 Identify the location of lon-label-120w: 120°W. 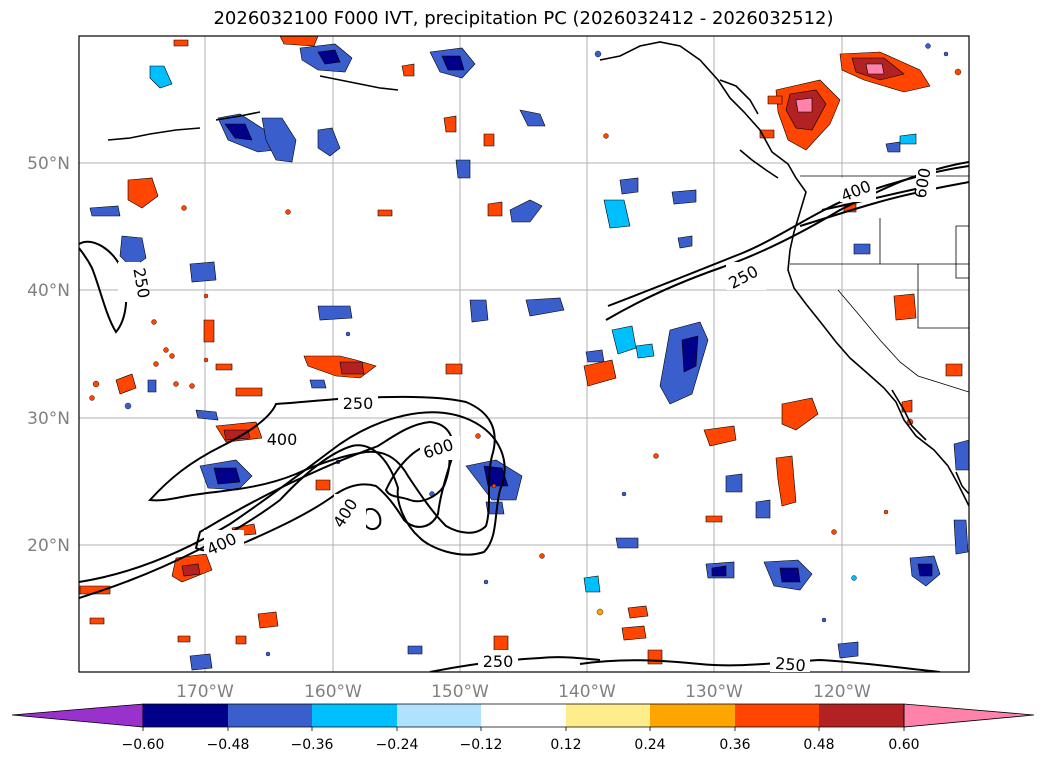
(842, 692).